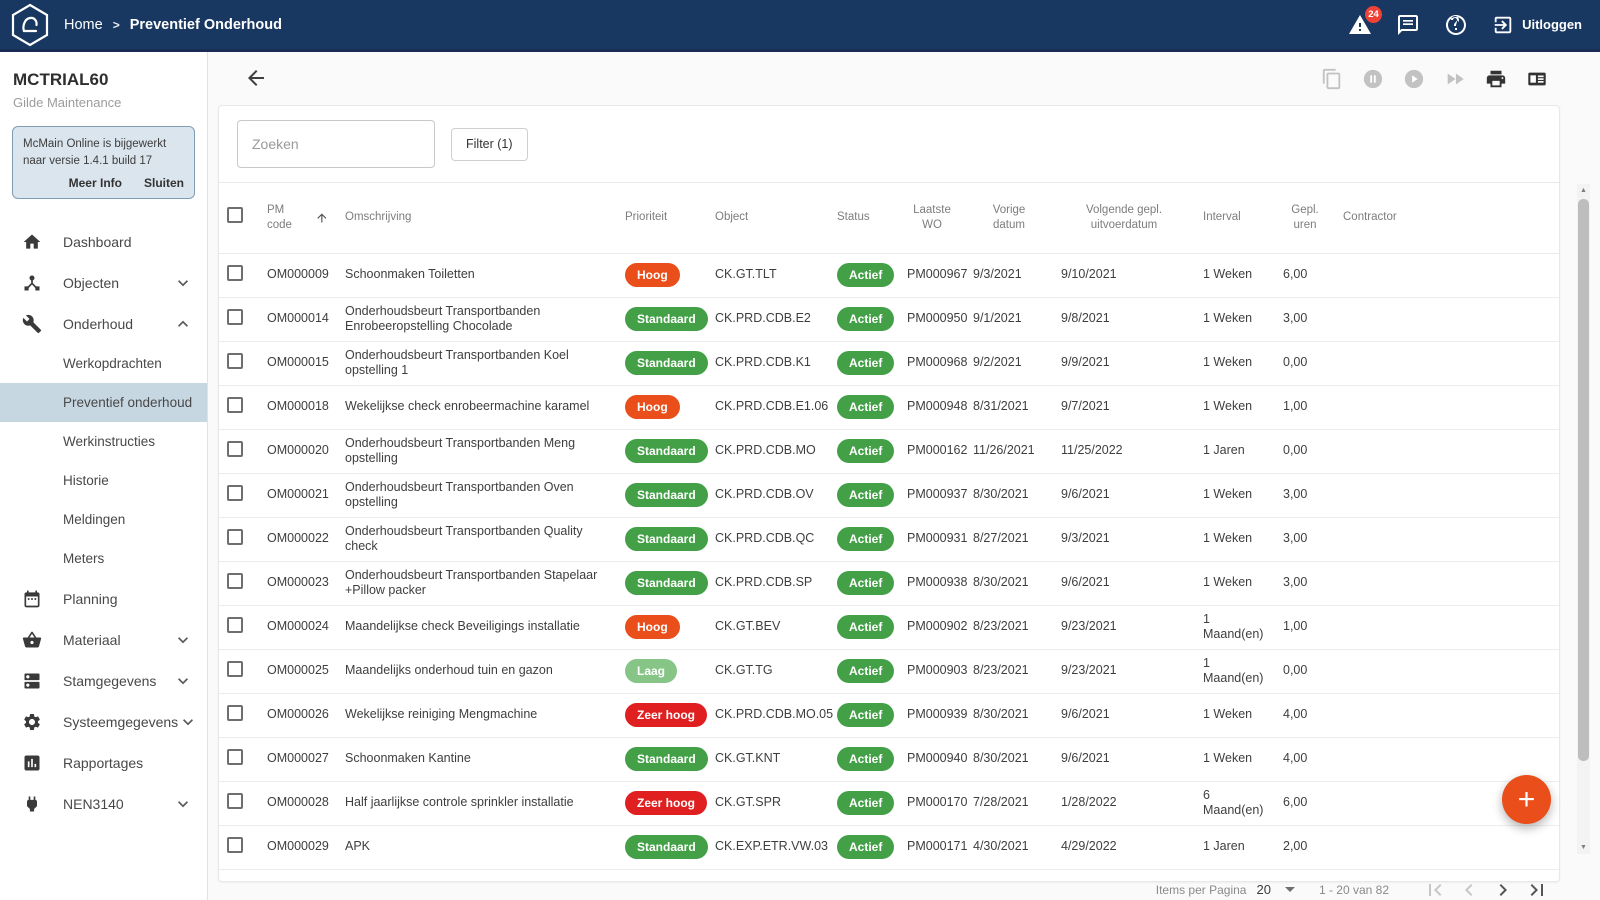  I want to click on logout-button: Uitloggen, so click(1537, 25).